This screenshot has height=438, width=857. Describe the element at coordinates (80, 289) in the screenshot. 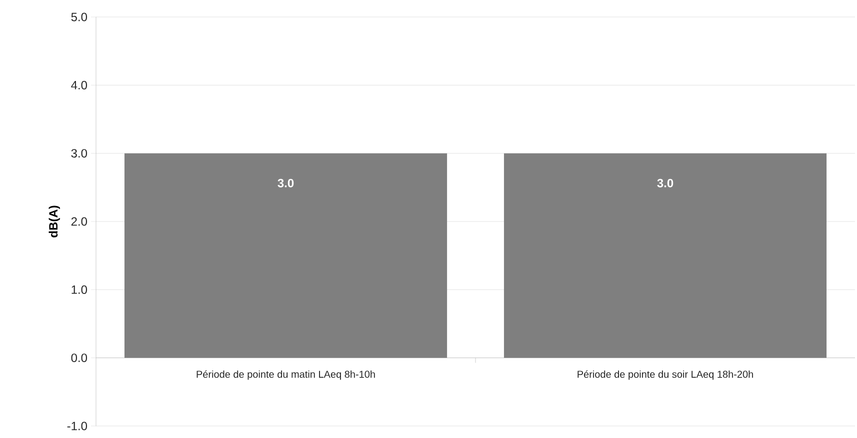

I see `y-tick-label: 1.0` at that location.